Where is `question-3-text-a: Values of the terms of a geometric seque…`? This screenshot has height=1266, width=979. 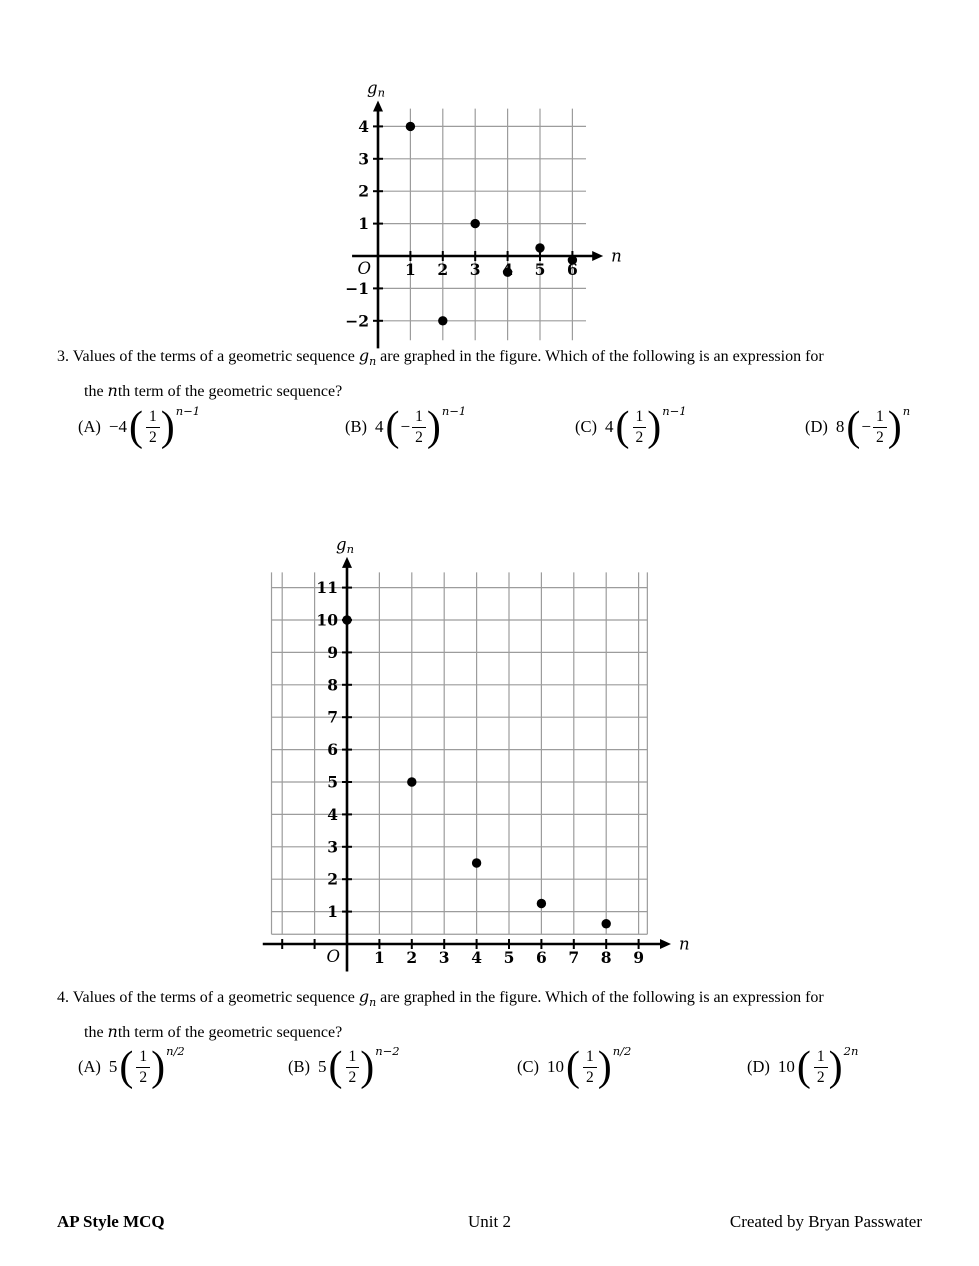
question-3-text-a: Values of the terms of a geometric seque… is located at coordinates (213, 356).